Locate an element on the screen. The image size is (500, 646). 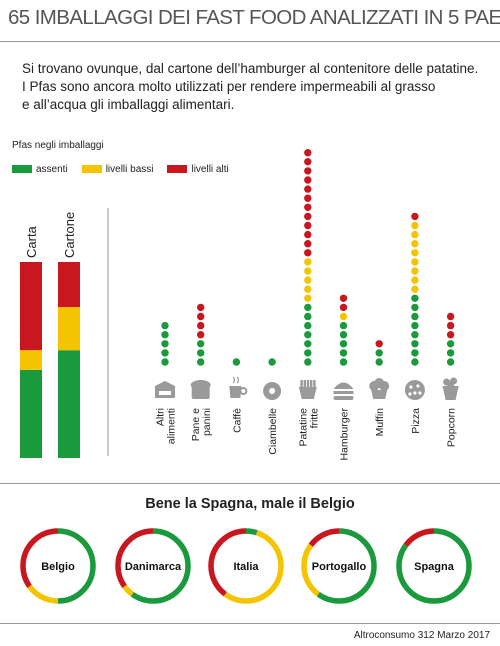
ring-country-label: Danimarca is located at coordinates (153, 567).